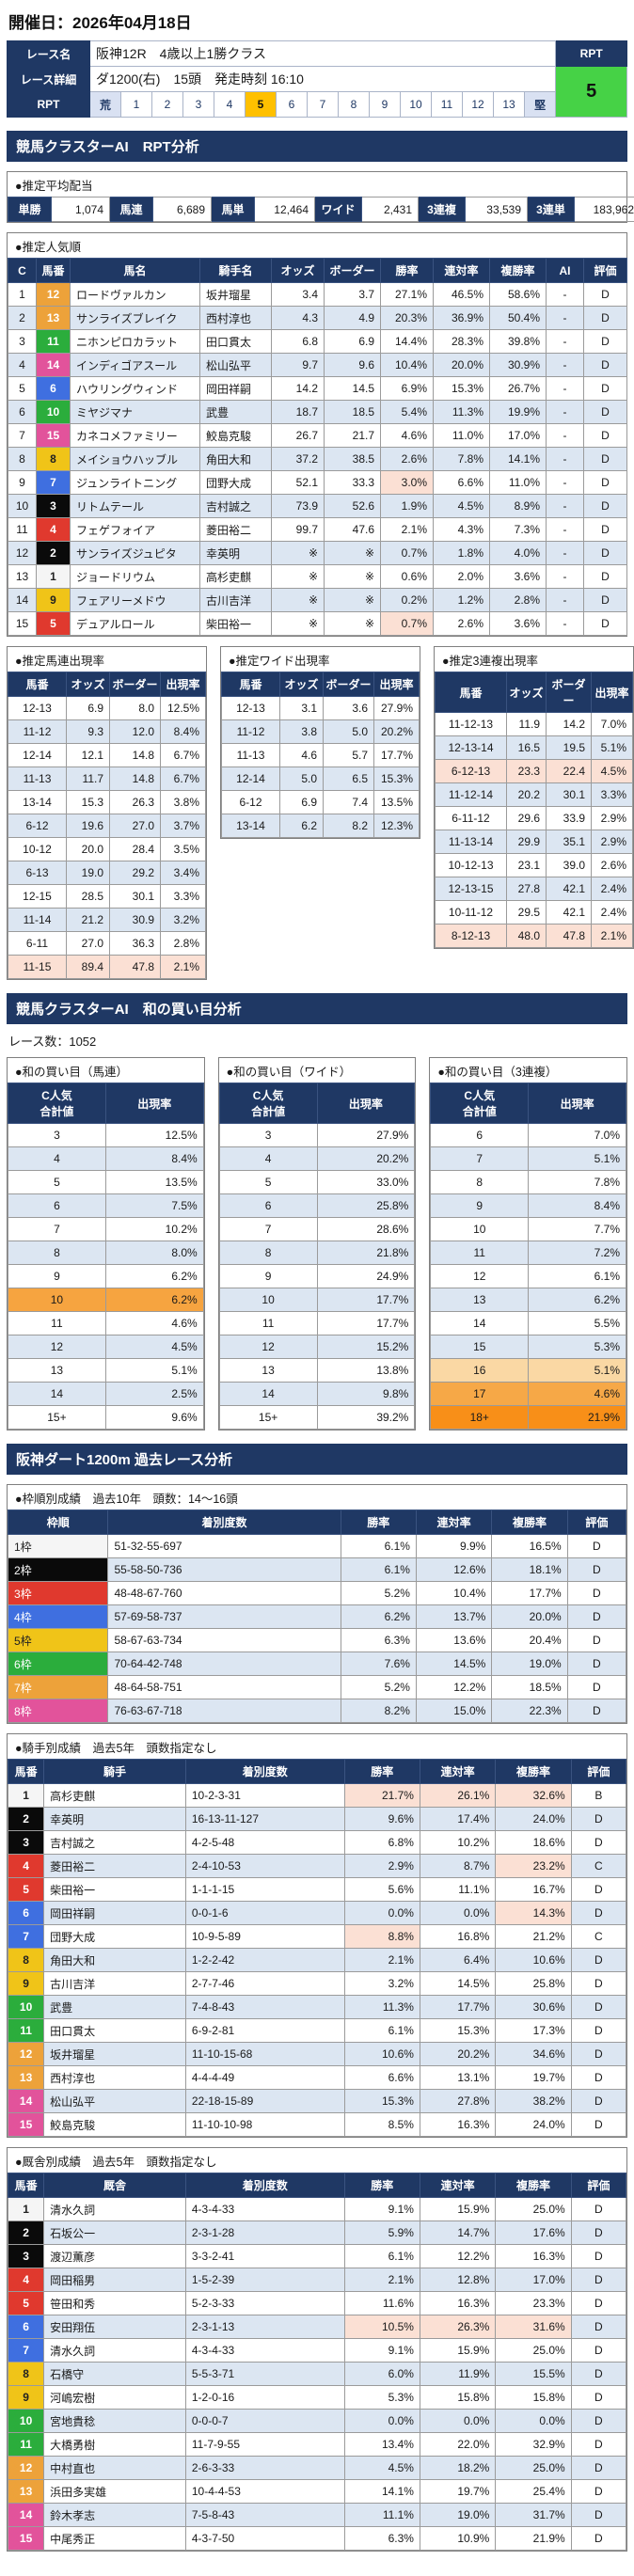 This screenshot has width=634, height=2576. What do you see at coordinates (264, 1913) in the screenshot?
I see `record-counts: 0-0-1-6` at bounding box center [264, 1913].